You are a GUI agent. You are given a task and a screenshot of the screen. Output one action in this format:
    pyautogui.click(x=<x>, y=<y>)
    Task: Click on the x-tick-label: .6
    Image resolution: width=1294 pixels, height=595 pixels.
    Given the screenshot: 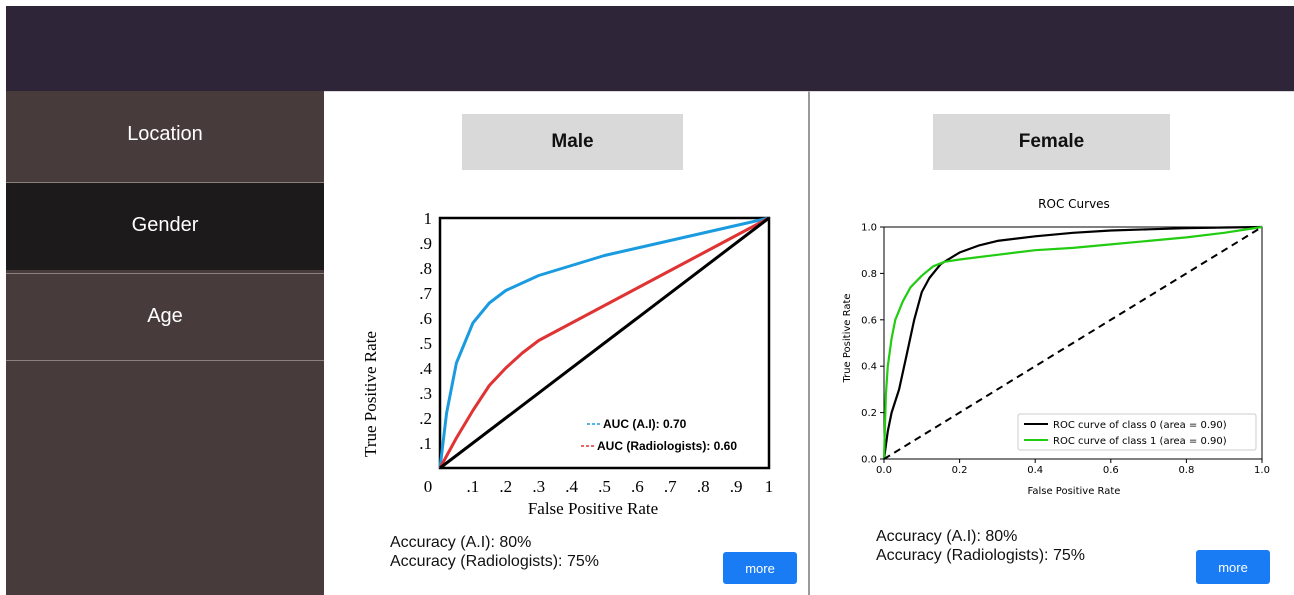 What is the action you would take?
    pyautogui.click(x=637, y=486)
    